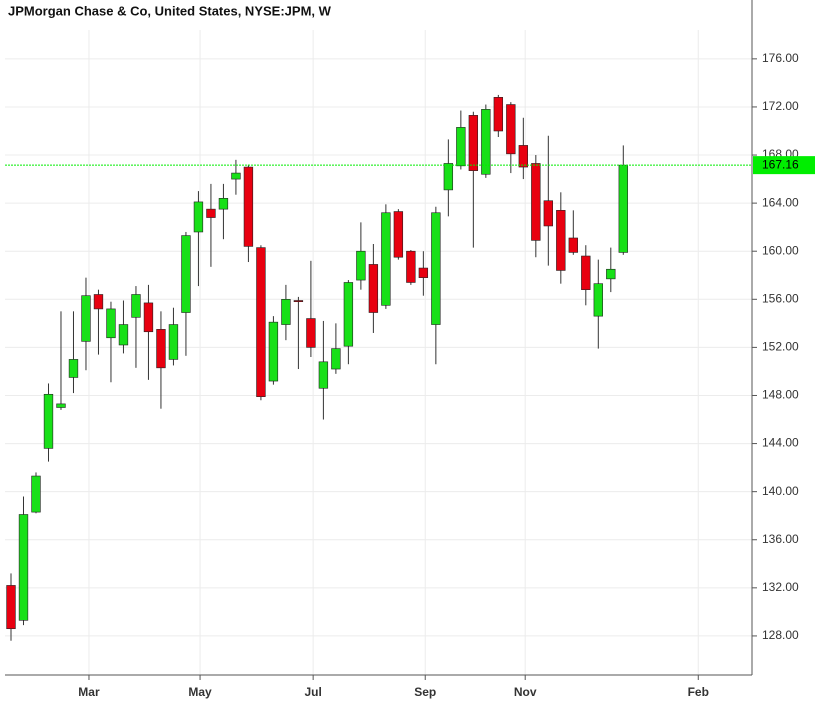 This screenshot has width=816, height=715. I want to click on y-tick-label: 136.00, so click(780, 539).